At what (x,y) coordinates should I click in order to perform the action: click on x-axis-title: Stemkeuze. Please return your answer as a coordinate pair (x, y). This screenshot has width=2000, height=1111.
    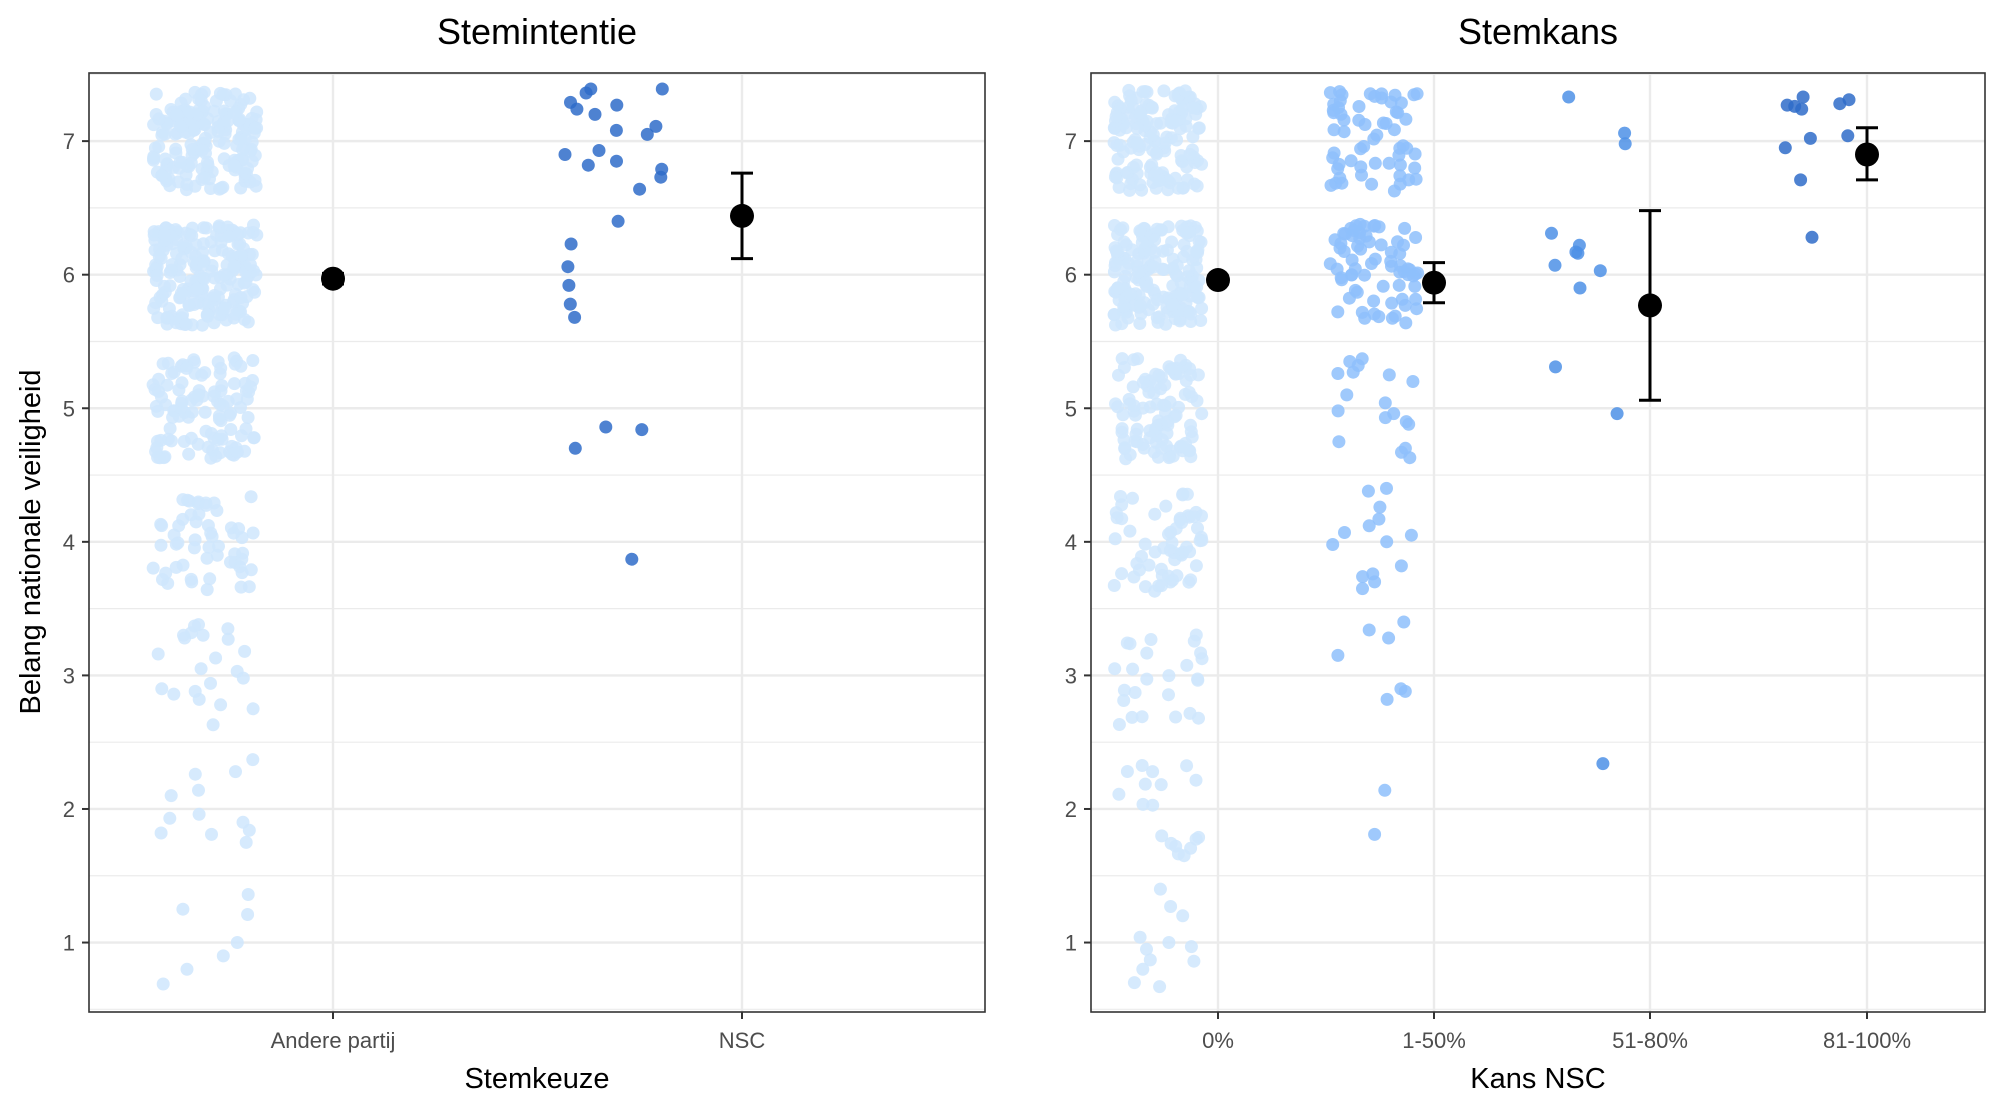
    Looking at the image, I should click on (536, 1079).